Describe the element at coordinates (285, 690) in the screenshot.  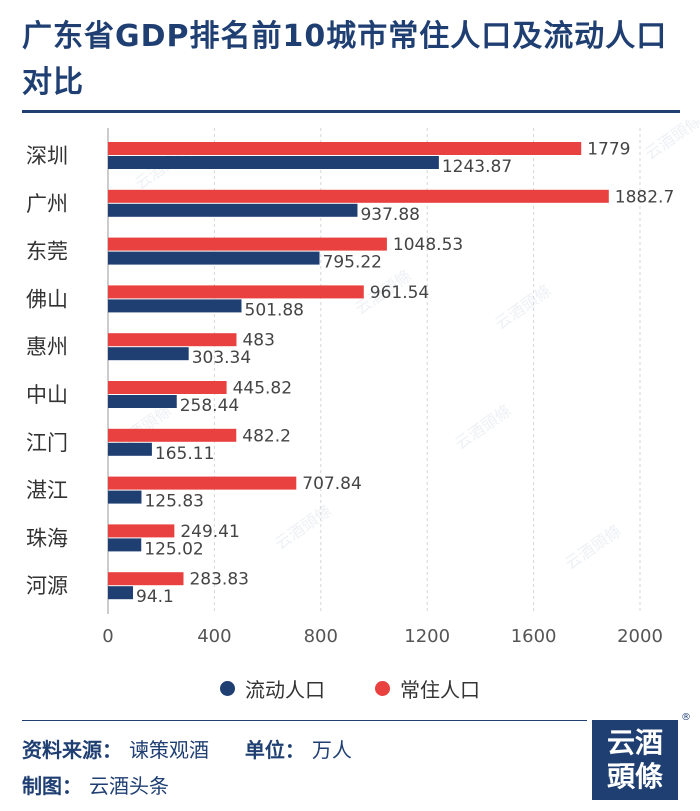
I see `legend-label-floating: 流动人口` at that location.